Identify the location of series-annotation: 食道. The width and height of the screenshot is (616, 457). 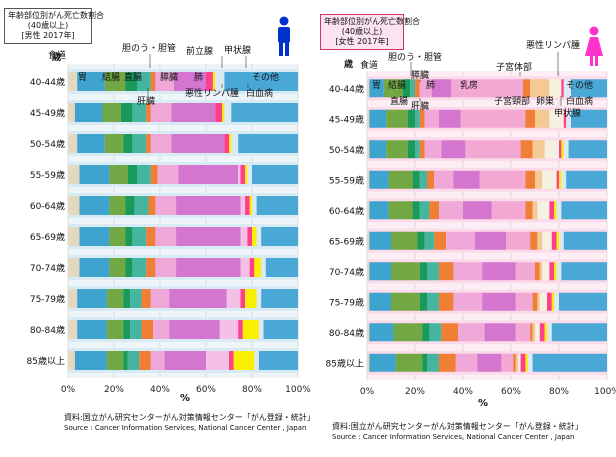
(369, 65).